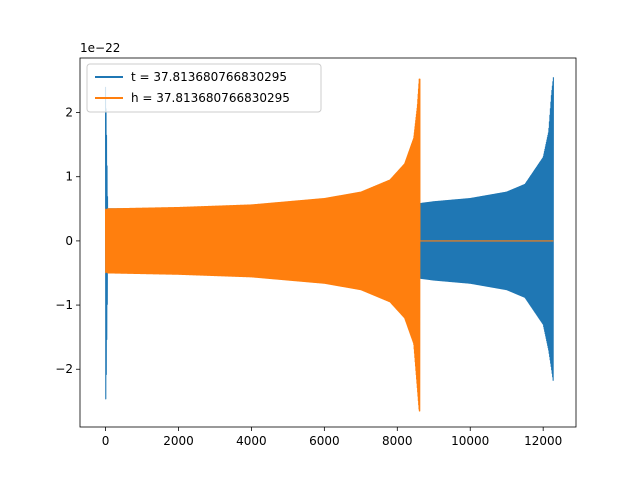  What do you see at coordinates (251, 441) in the screenshot?
I see `x-tick-label: 4000` at bounding box center [251, 441].